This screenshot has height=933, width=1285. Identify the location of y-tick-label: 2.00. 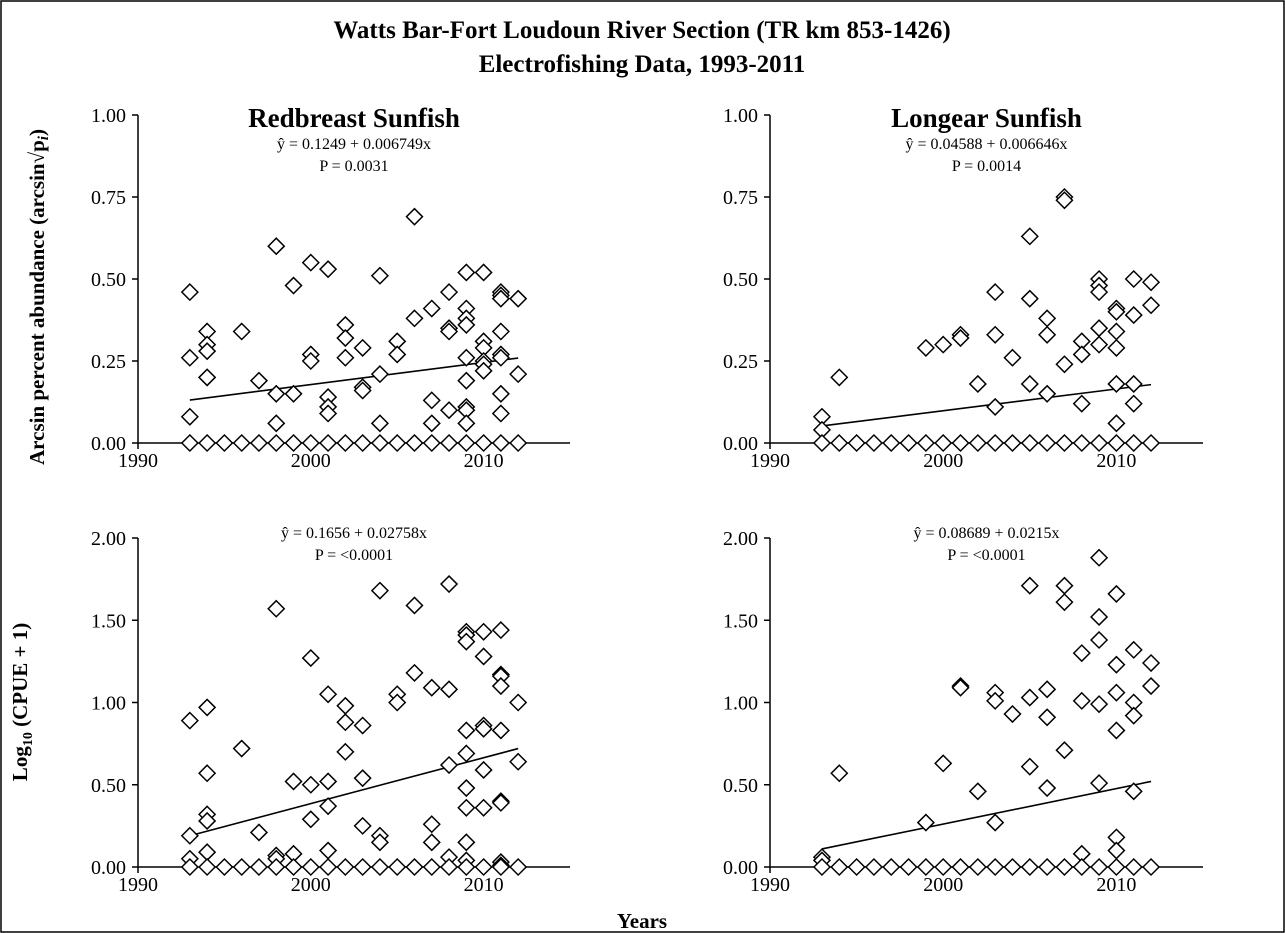
(740, 539).